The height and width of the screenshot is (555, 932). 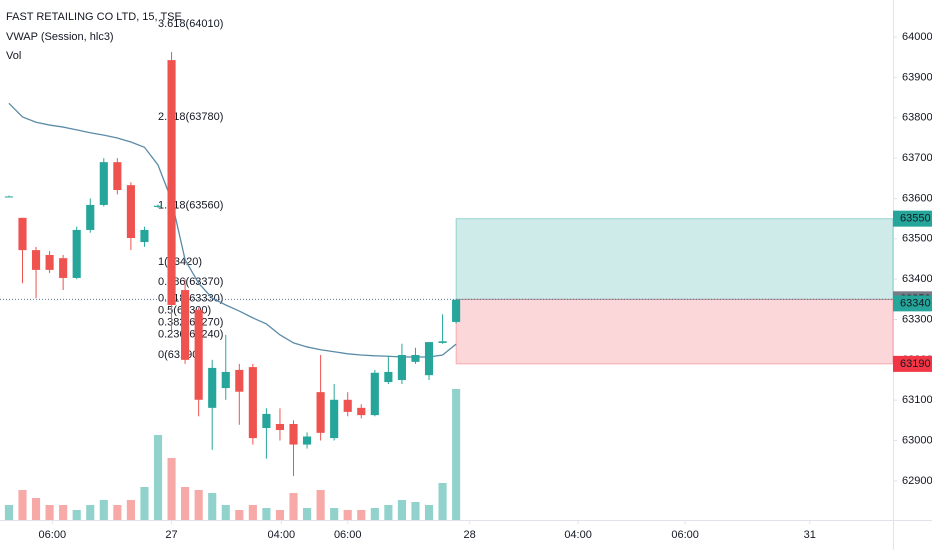 I want to click on fib-label: 0.382(63270), so click(x=190, y=323).